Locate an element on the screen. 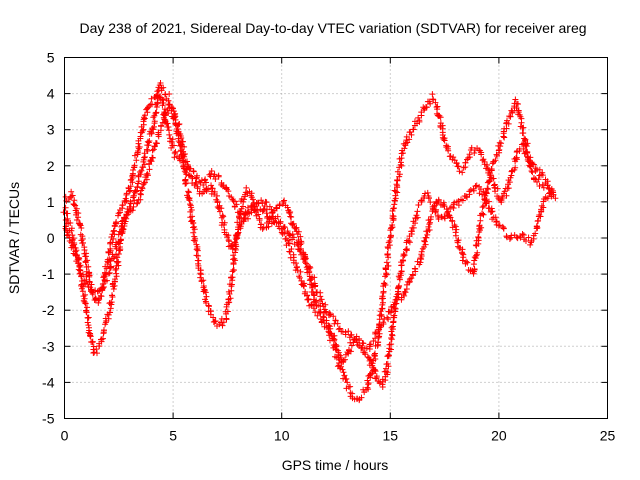  x-tick-label: 15 is located at coordinates (391, 436).